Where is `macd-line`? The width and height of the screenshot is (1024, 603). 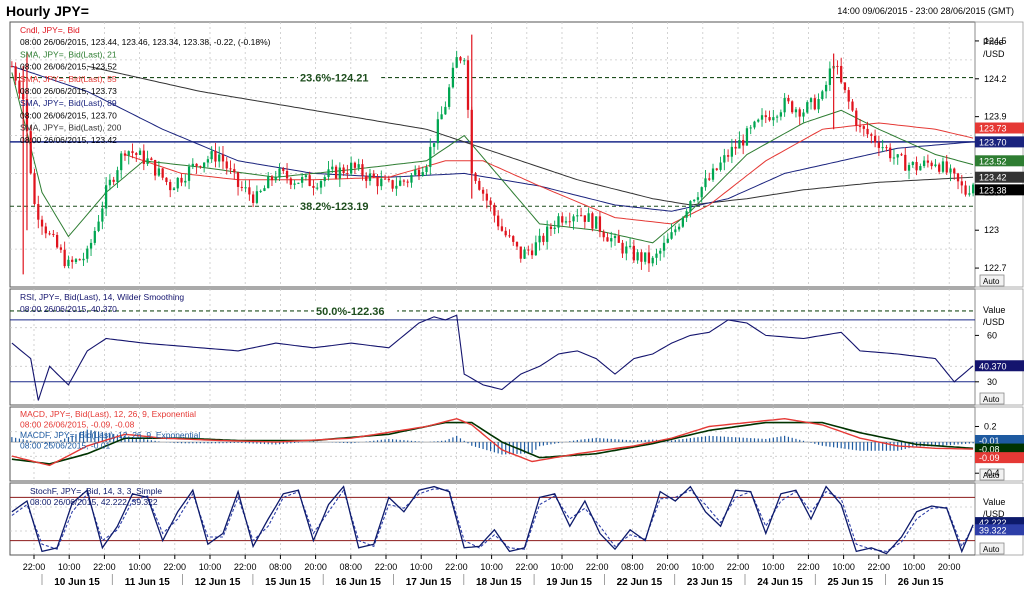 macd-line is located at coordinates (492, 442).